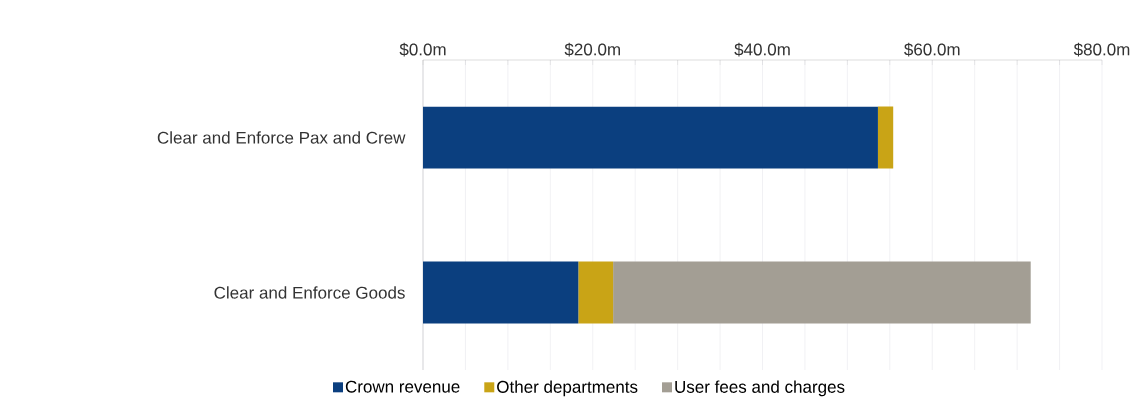 Image resolution: width=1145 pixels, height=405 pixels. I want to click on x-tick-label: $80.0m, so click(1101, 49).